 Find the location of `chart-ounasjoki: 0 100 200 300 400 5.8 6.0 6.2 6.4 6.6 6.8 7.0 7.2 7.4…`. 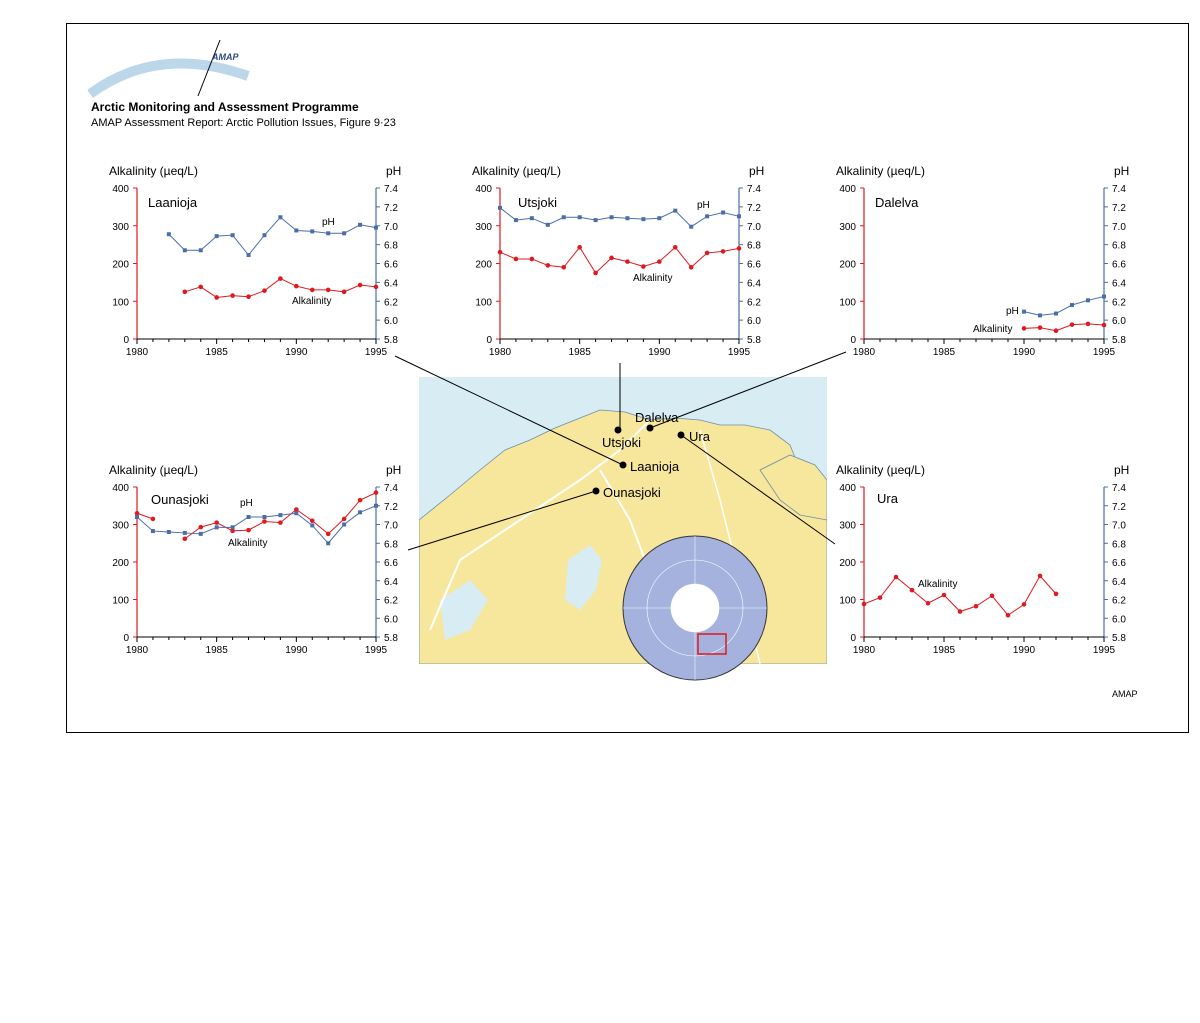

chart-ounasjoki: 0 100 200 300 400 5.8 6.0 6.2 6.4 6.6 6.8 7.0 7.2 7.4… is located at coordinates (255, 559).